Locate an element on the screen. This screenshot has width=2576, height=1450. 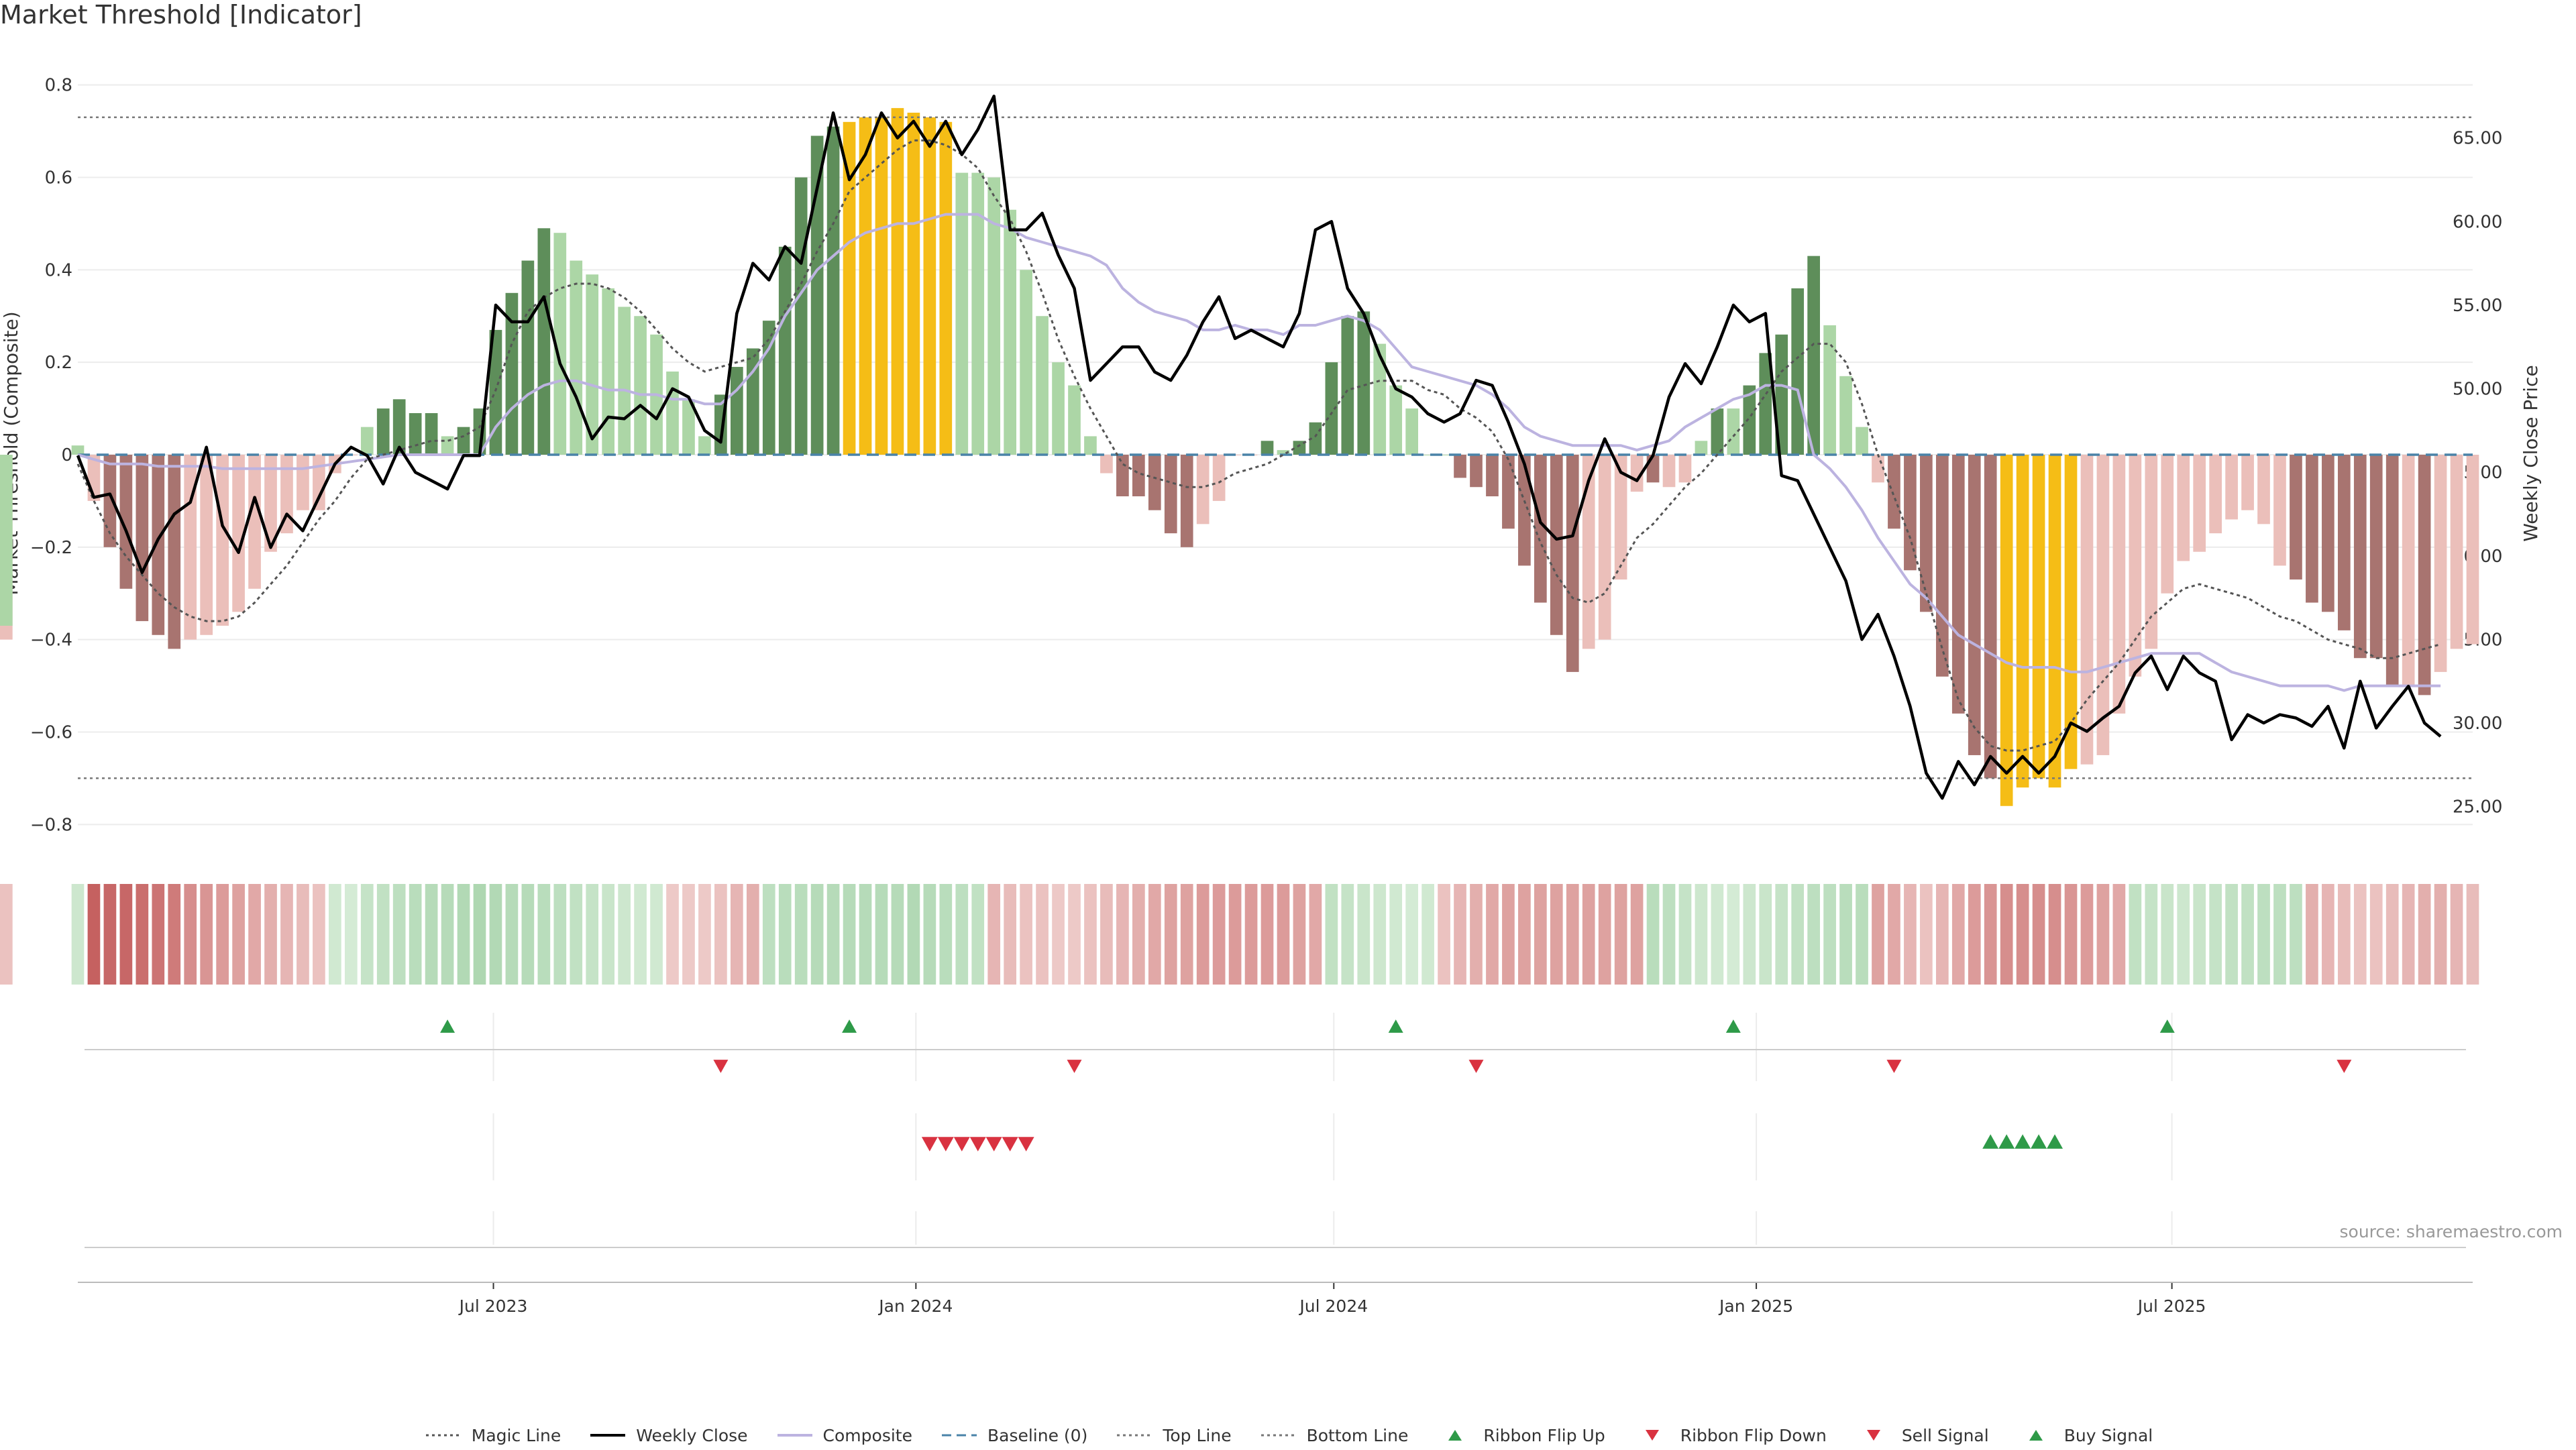
y2-axis-label: Weekly Close Price is located at coordinates (2531, 453).